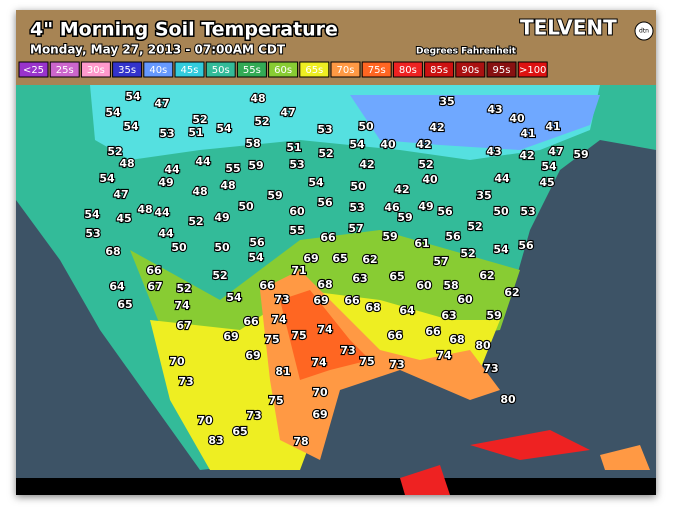  Describe the element at coordinates (494, 109) in the screenshot. I see `station-value: 43` at that location.